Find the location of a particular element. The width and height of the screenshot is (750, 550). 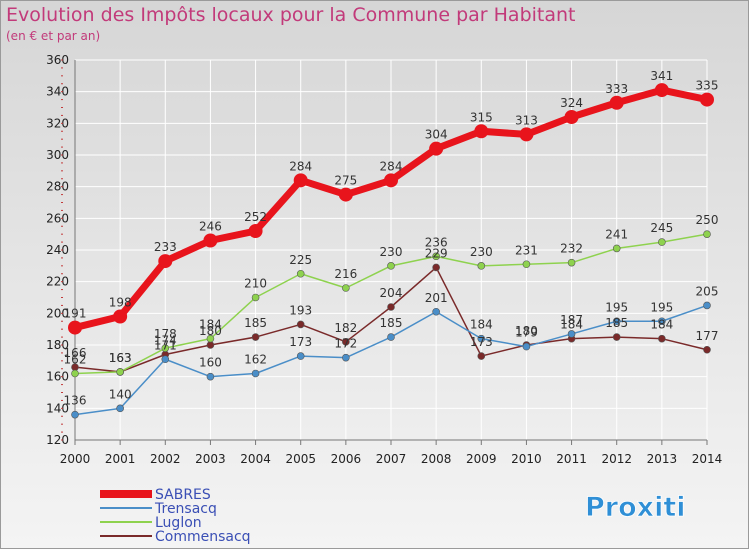

data-label-sabres: 335 is located at coordinates (707, 86).